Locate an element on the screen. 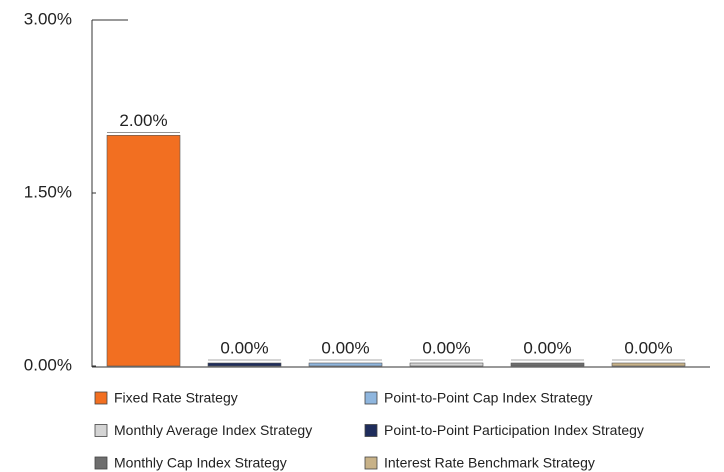  legend-label: Monthly Cap Index Strategy is located at coordinates (200, 463).